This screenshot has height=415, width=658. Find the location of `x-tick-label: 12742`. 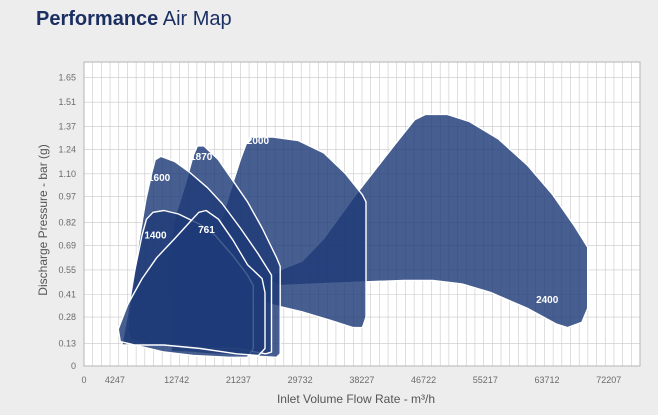

x-tick-label: 12742 is located at coordinates (176, 380).